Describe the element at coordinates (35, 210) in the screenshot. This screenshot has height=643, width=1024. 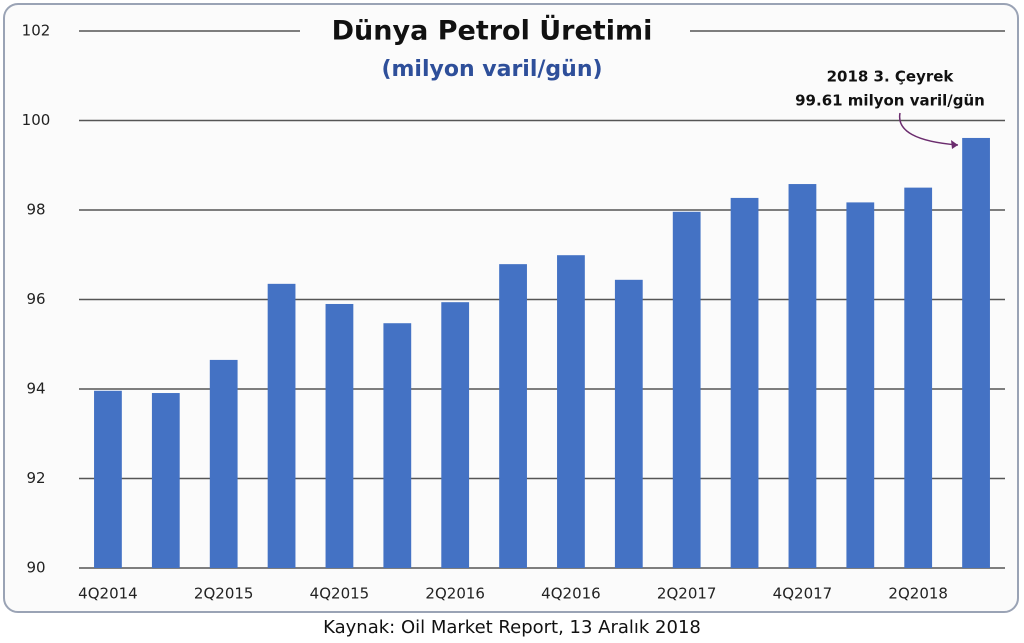
I see `y-tick-label: 98` at that location.